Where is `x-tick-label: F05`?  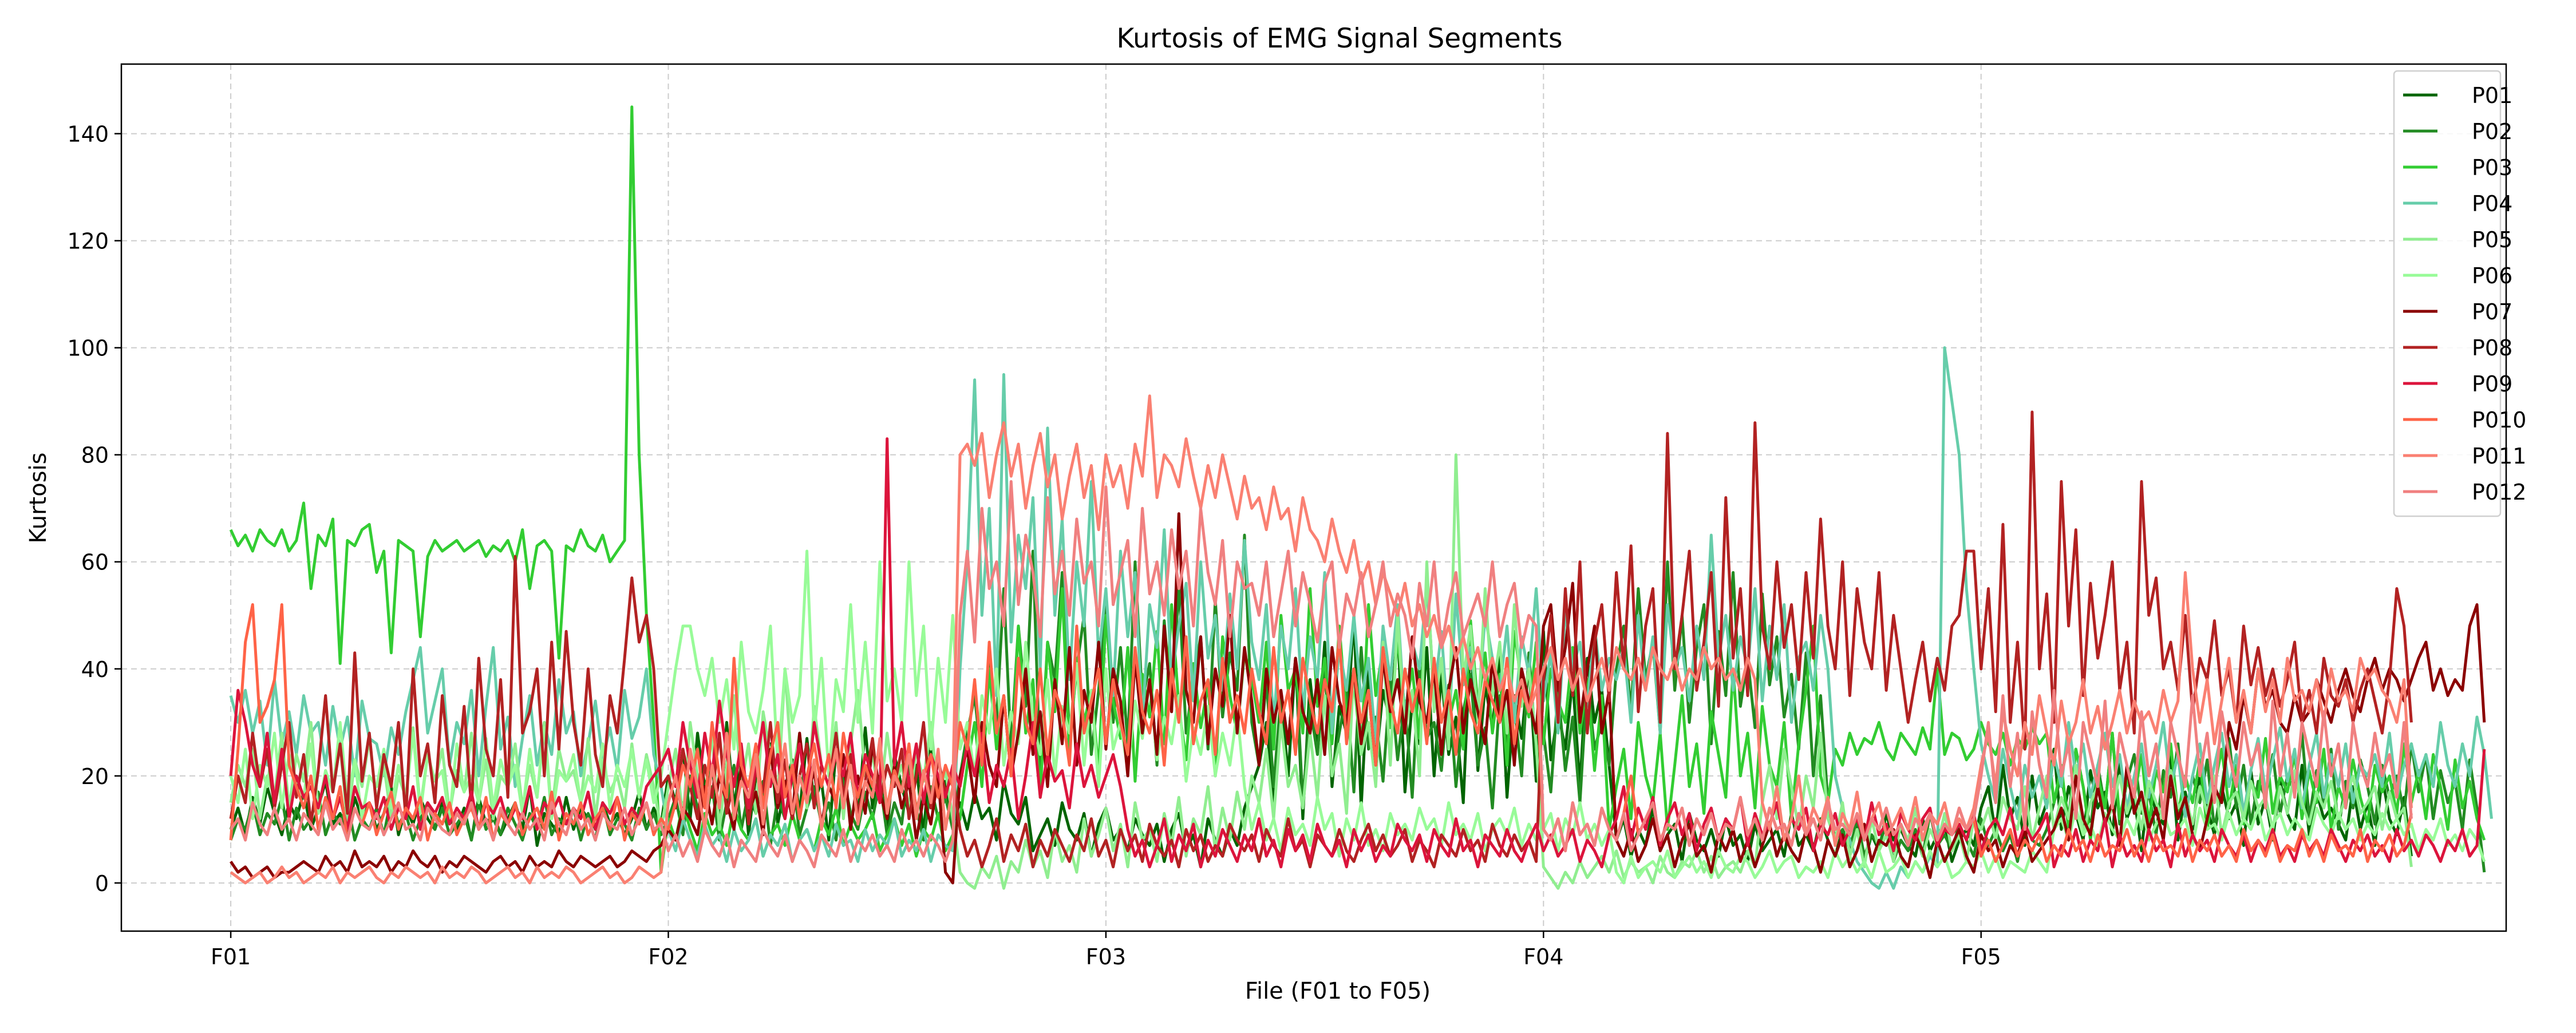
x-tick-label: F05 is located at coordinates (1981, 956).